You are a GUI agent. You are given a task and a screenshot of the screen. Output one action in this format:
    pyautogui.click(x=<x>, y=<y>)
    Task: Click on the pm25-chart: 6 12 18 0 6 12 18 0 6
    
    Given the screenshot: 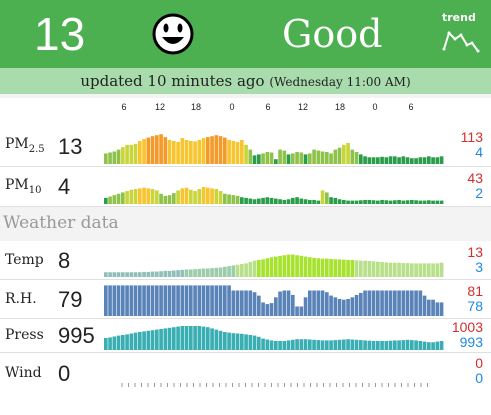 What is the action you would take?
    pyautogui.click(x=274, y=132)
    